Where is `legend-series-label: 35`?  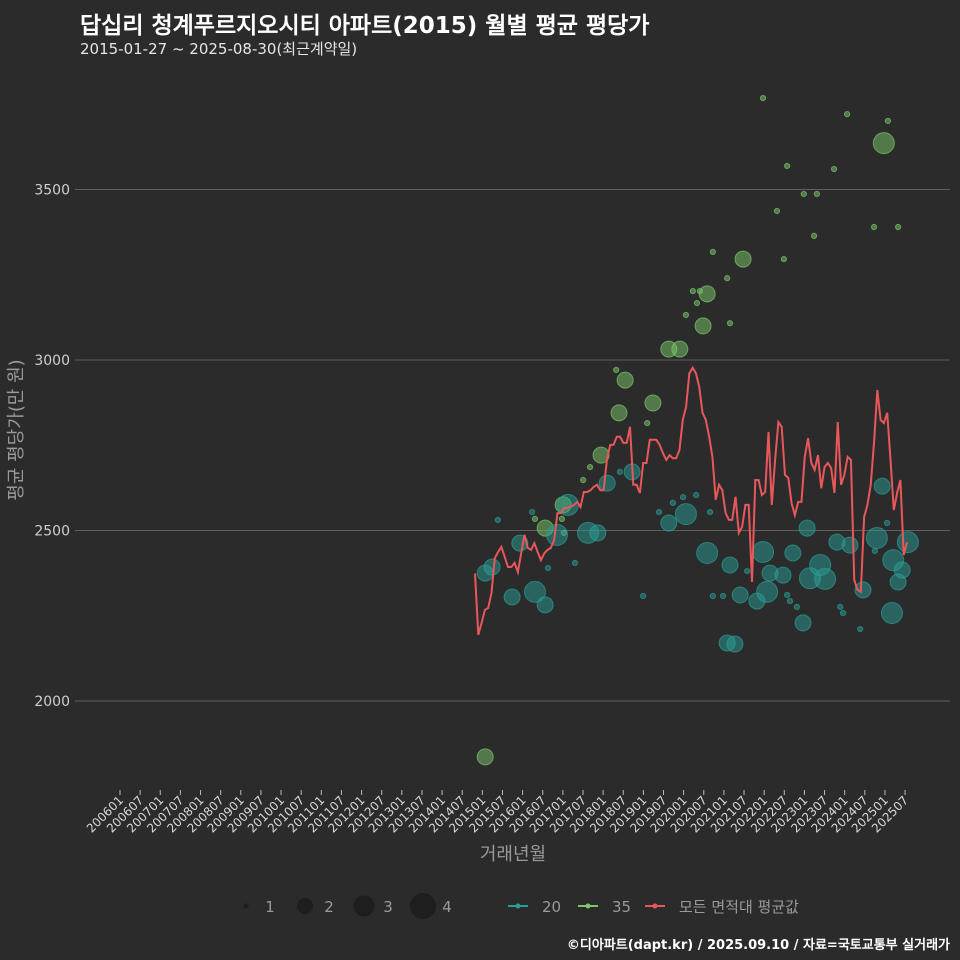 legend-series-label: 35 is located at coordinates (621, 907).